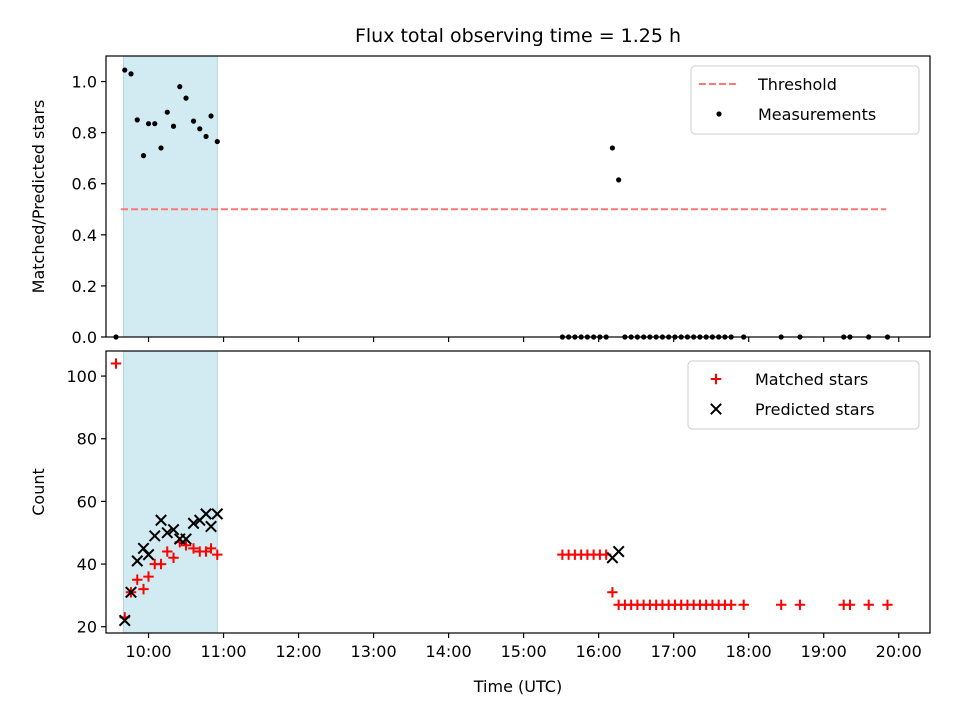  What do you see at coordinates (84, 133) in the screenshot?
I see `y-tick-label: 0.8` at bounding box center [84, 133].